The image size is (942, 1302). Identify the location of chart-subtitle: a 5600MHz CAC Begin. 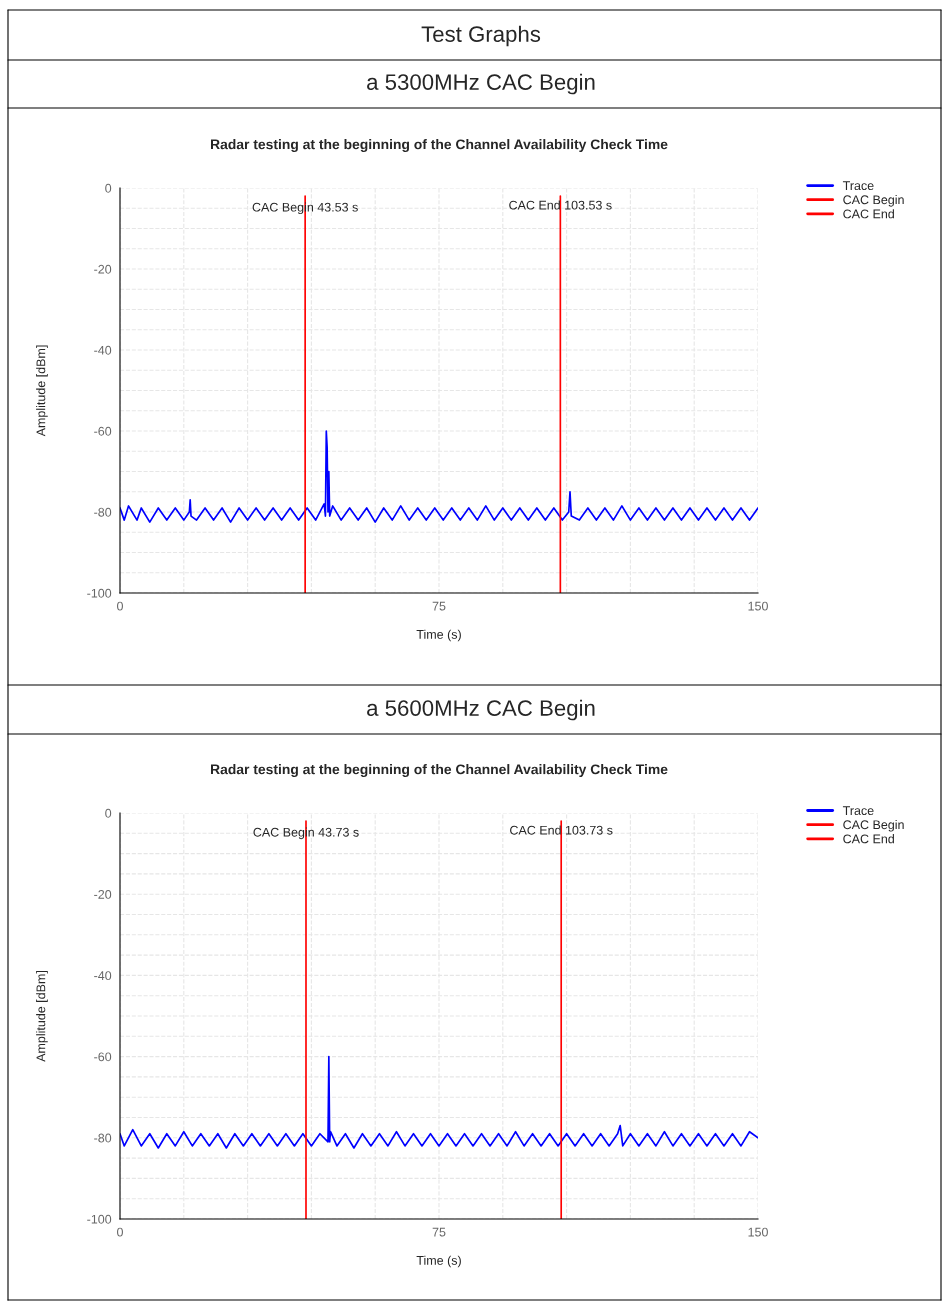
(481, 710).